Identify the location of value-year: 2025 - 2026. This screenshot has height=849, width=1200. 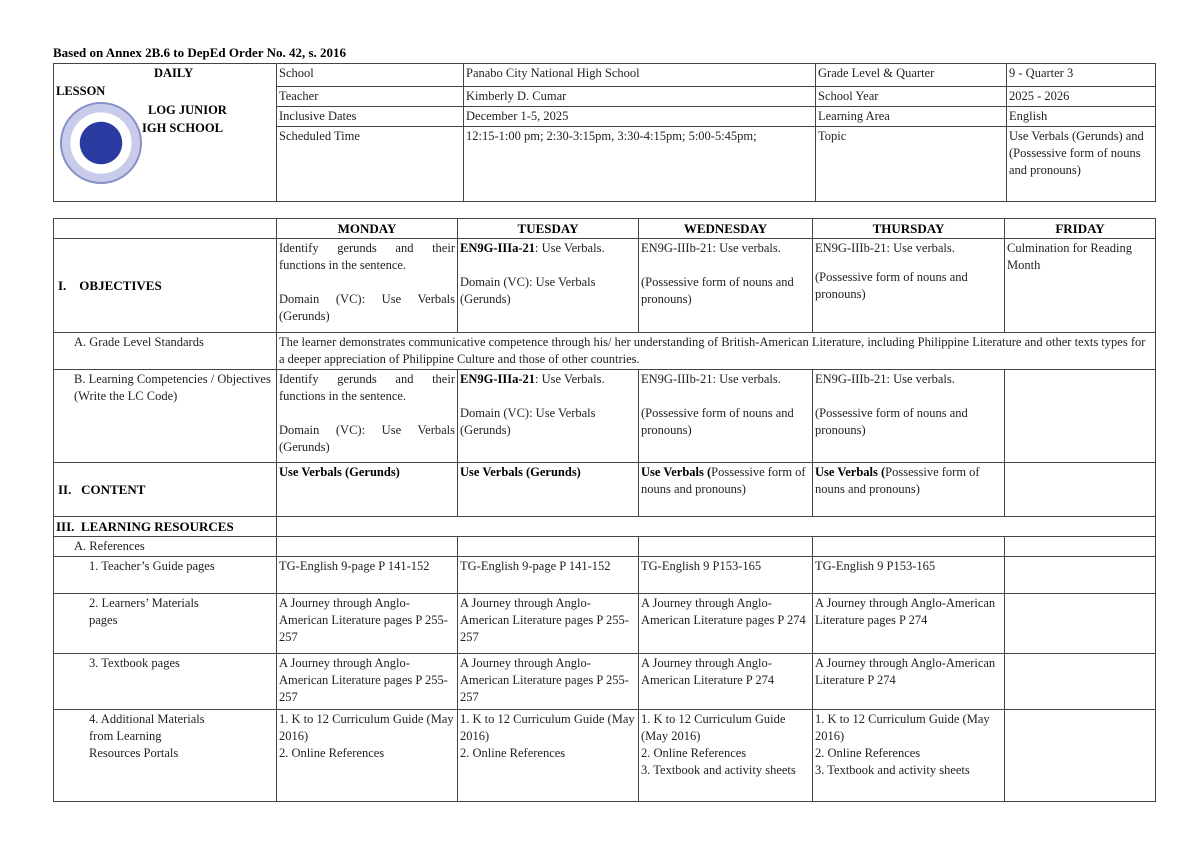
(1081, 96).